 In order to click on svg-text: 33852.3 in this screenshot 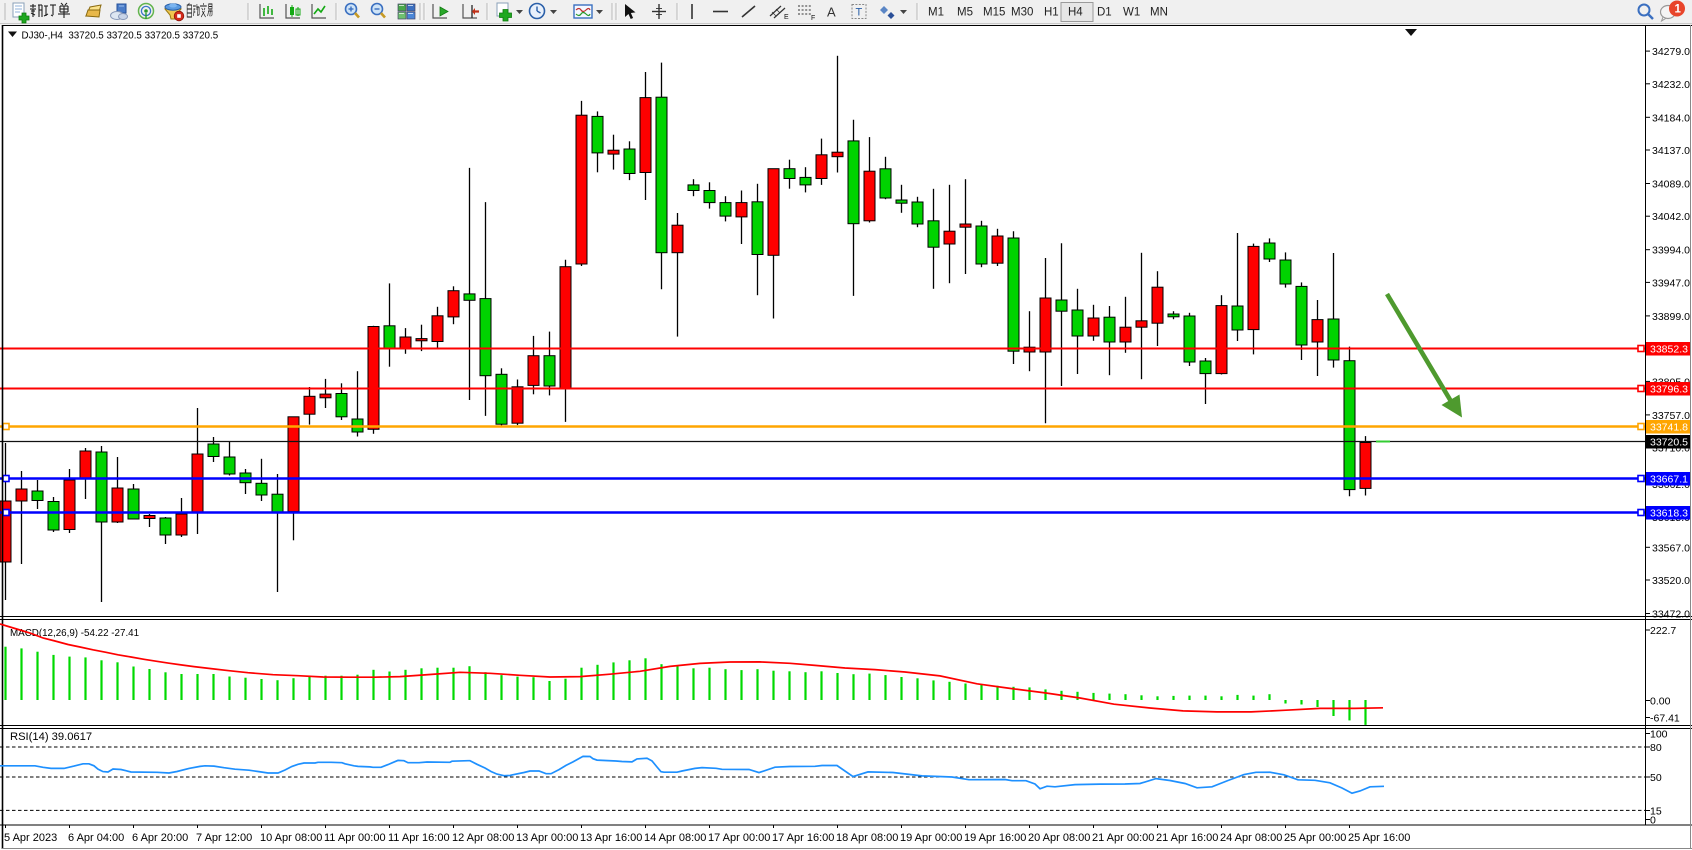, I will do `click(1669, 350)`.